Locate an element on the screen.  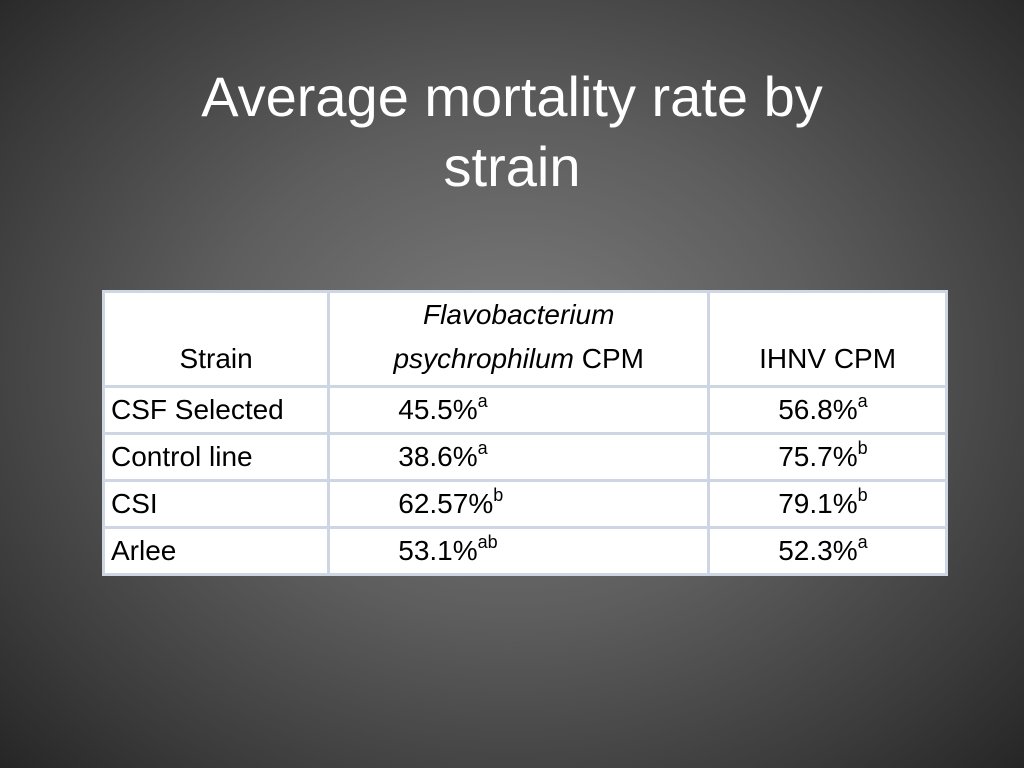
slide-title-line-1: Average mortality rate by is located at coordinates (512, 96).